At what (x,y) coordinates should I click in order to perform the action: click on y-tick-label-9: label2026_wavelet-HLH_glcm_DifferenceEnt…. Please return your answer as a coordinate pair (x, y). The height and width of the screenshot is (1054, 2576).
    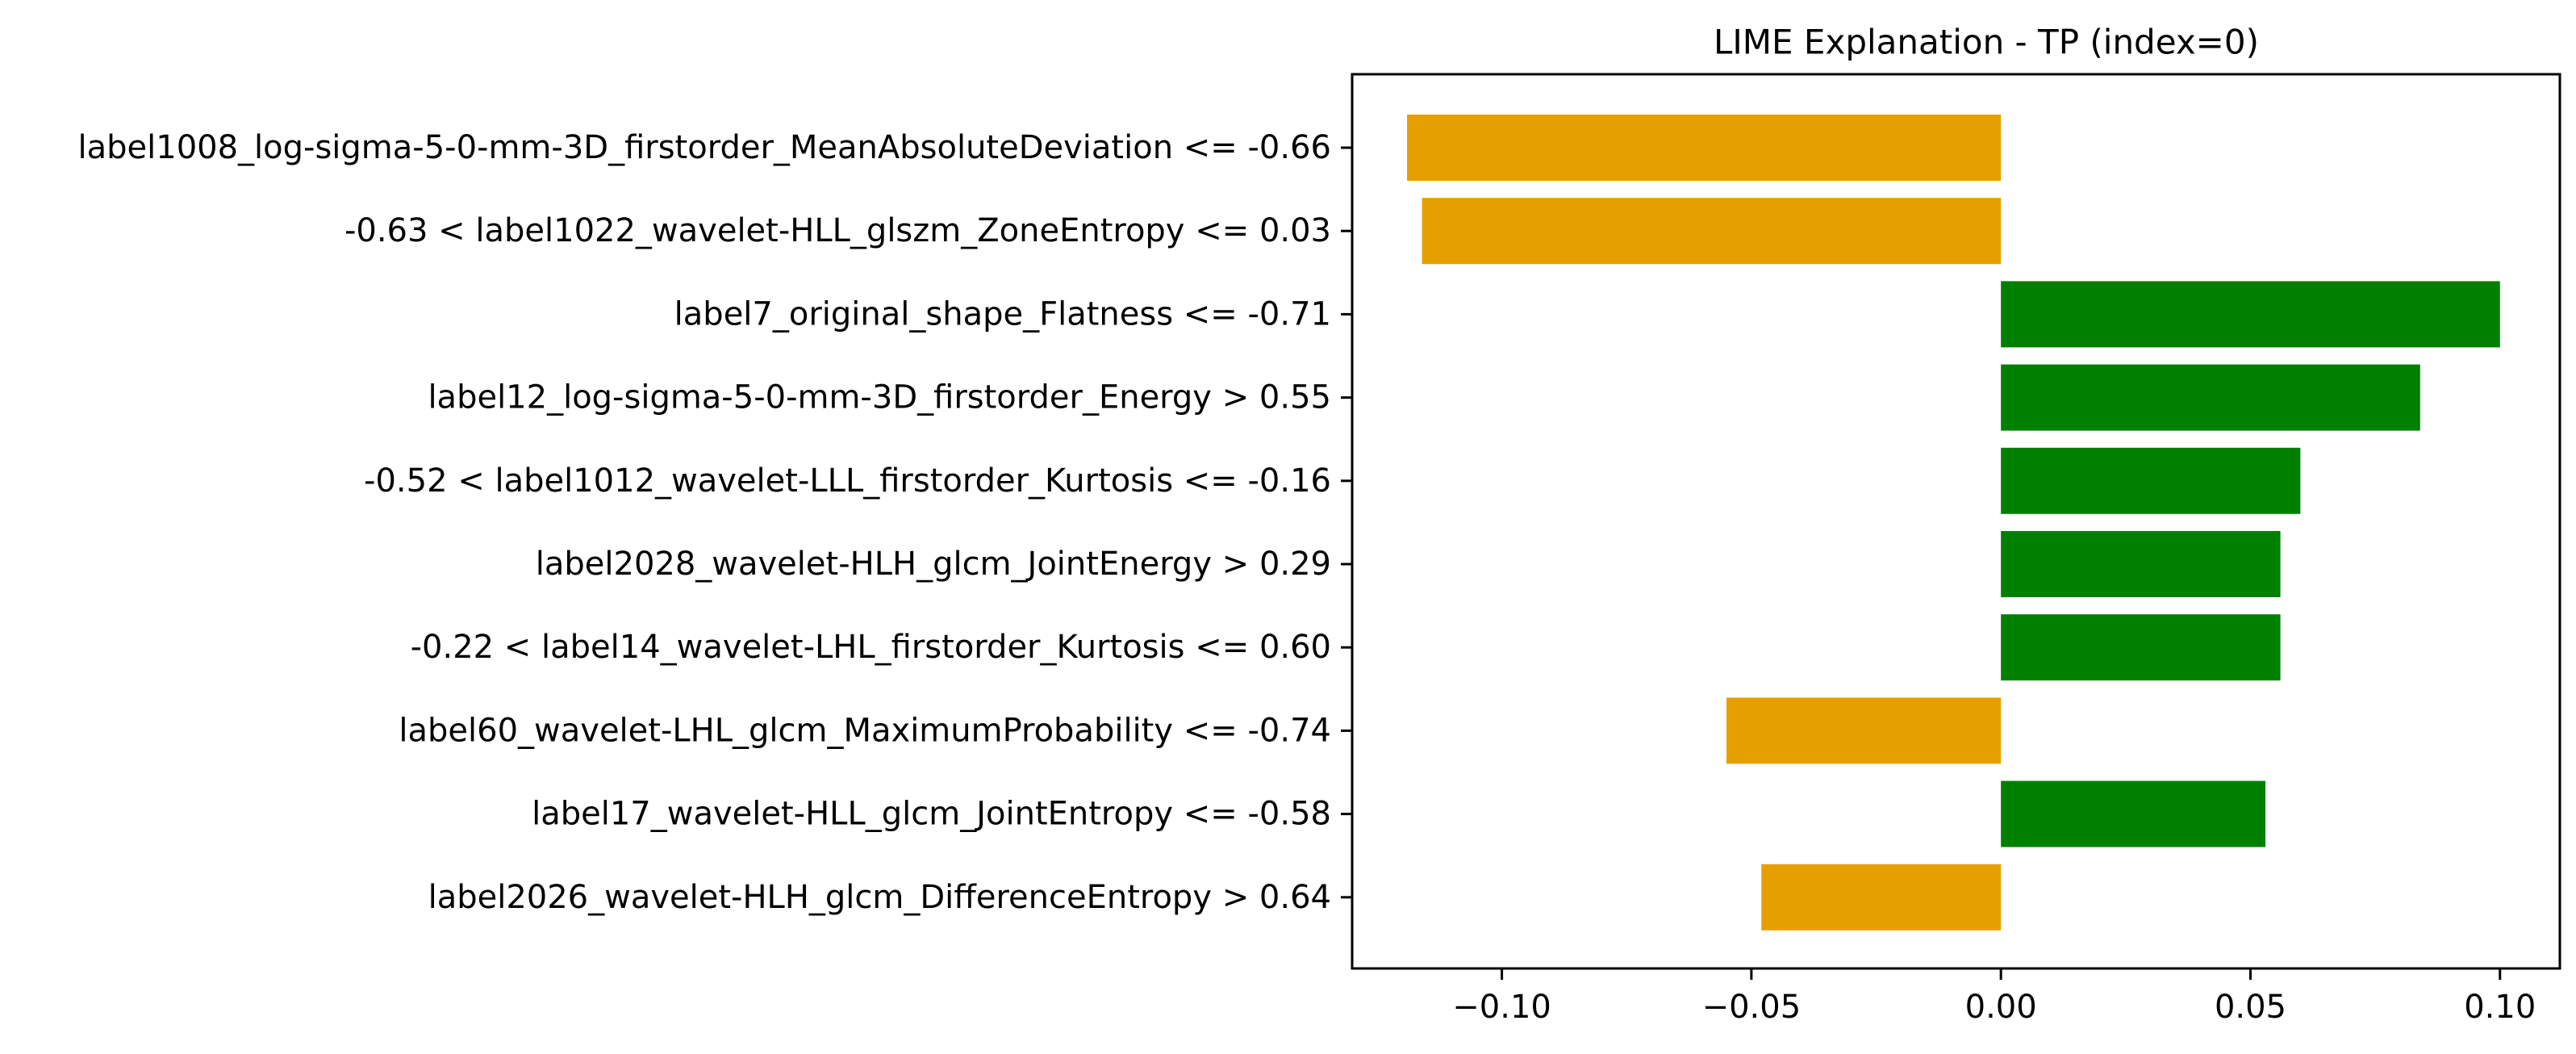
    Looking at the image, I should click on (879, 897).